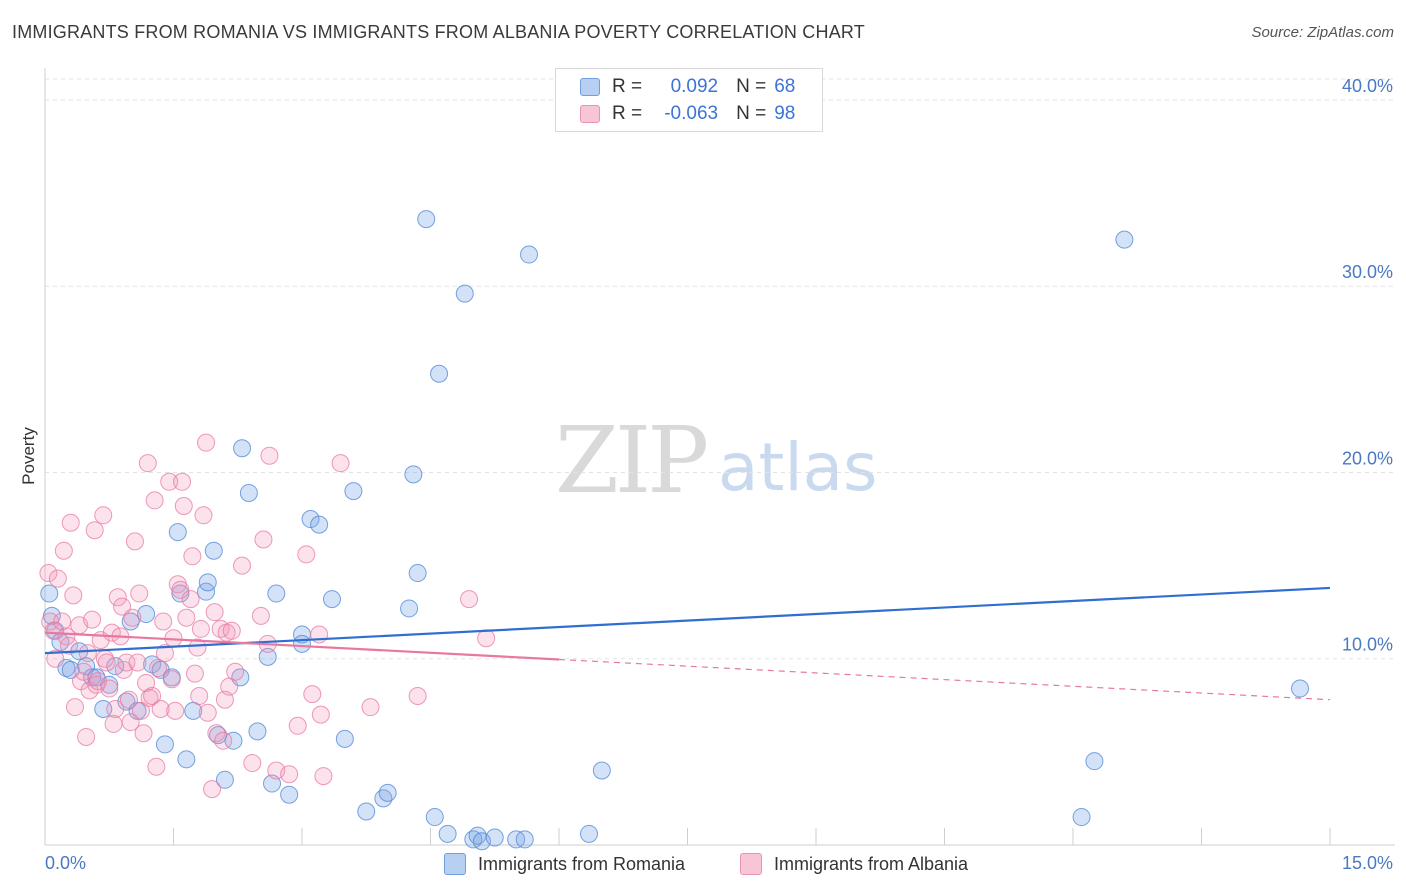  I want to click on y-tick-label: 10.0%, so click(1367, 645).